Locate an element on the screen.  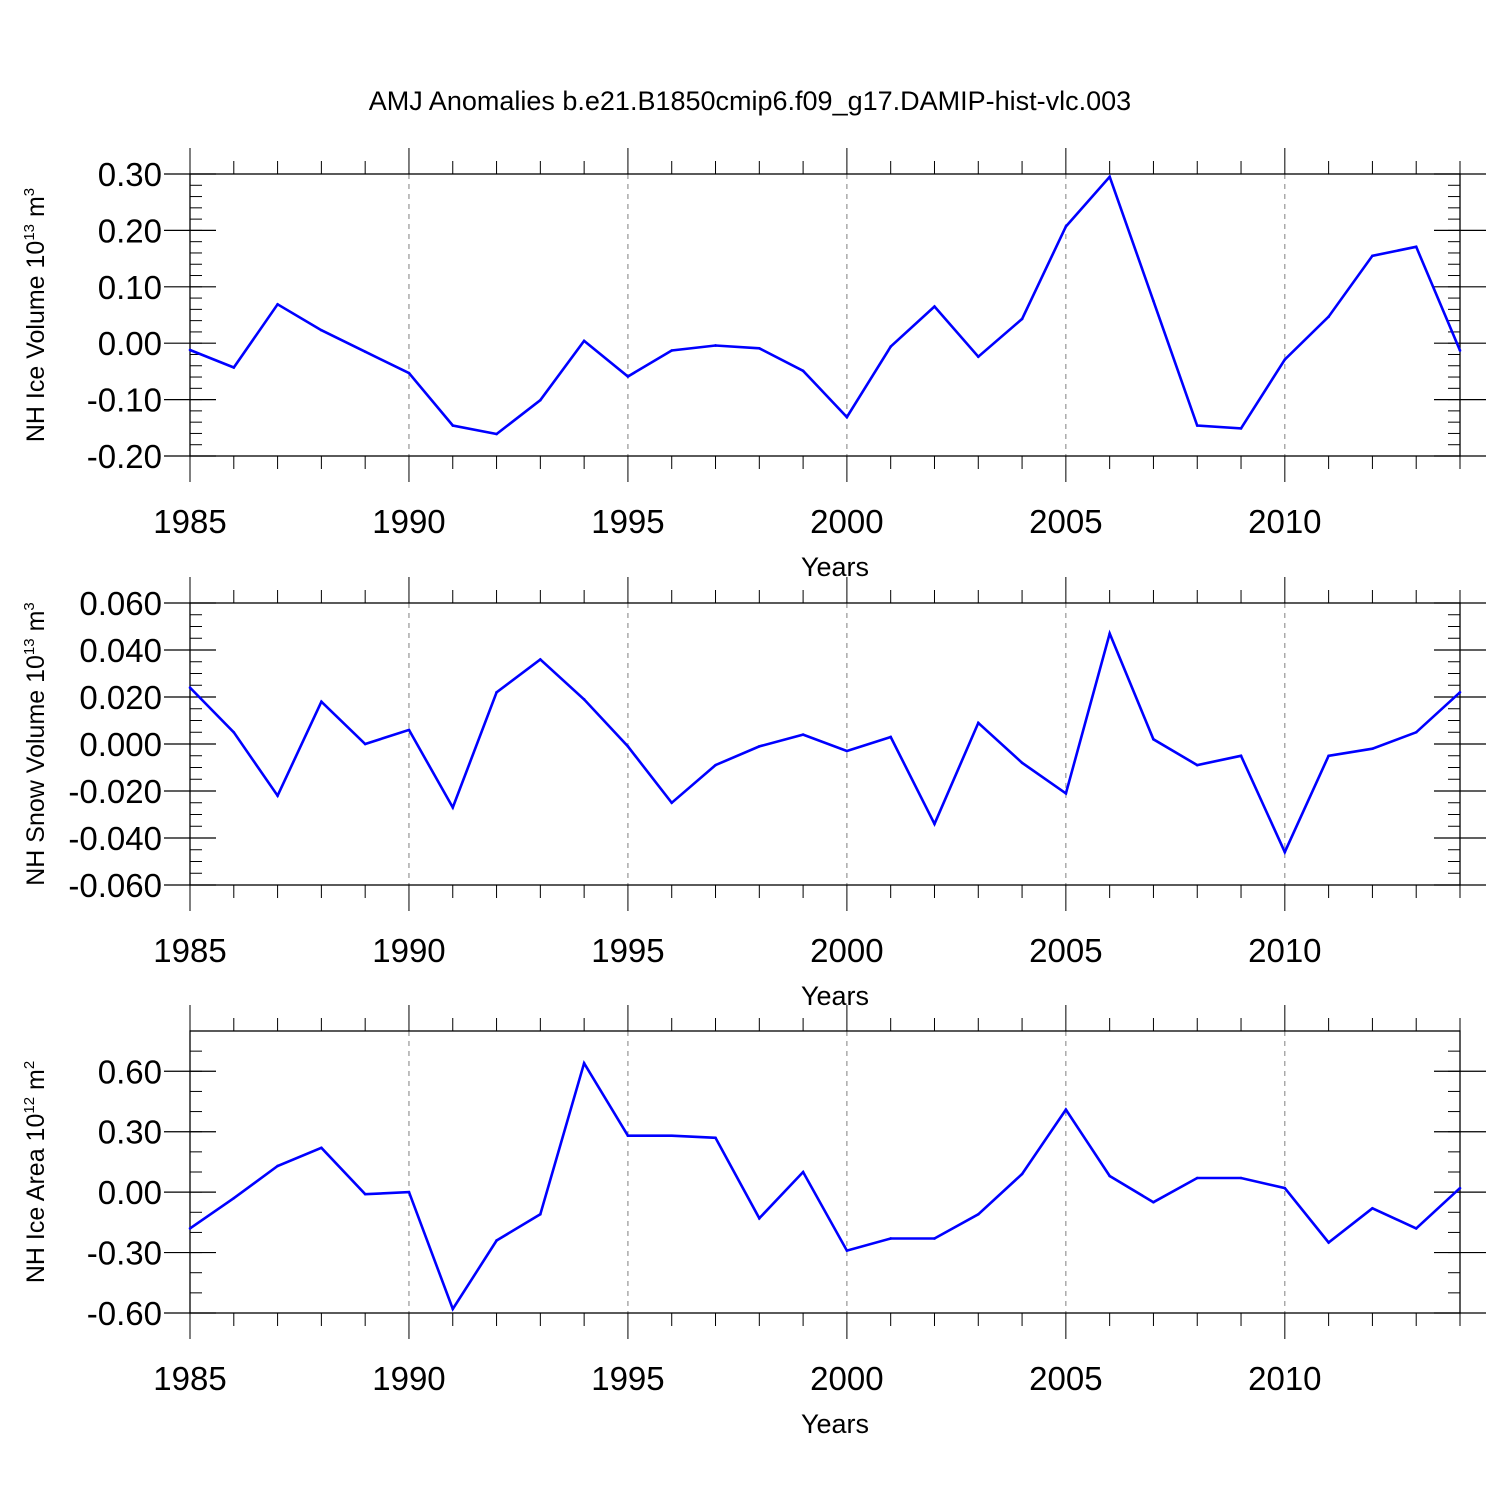
y-axis-label-text: NH Ice Volume 10 is located at coordinates (36, 342).